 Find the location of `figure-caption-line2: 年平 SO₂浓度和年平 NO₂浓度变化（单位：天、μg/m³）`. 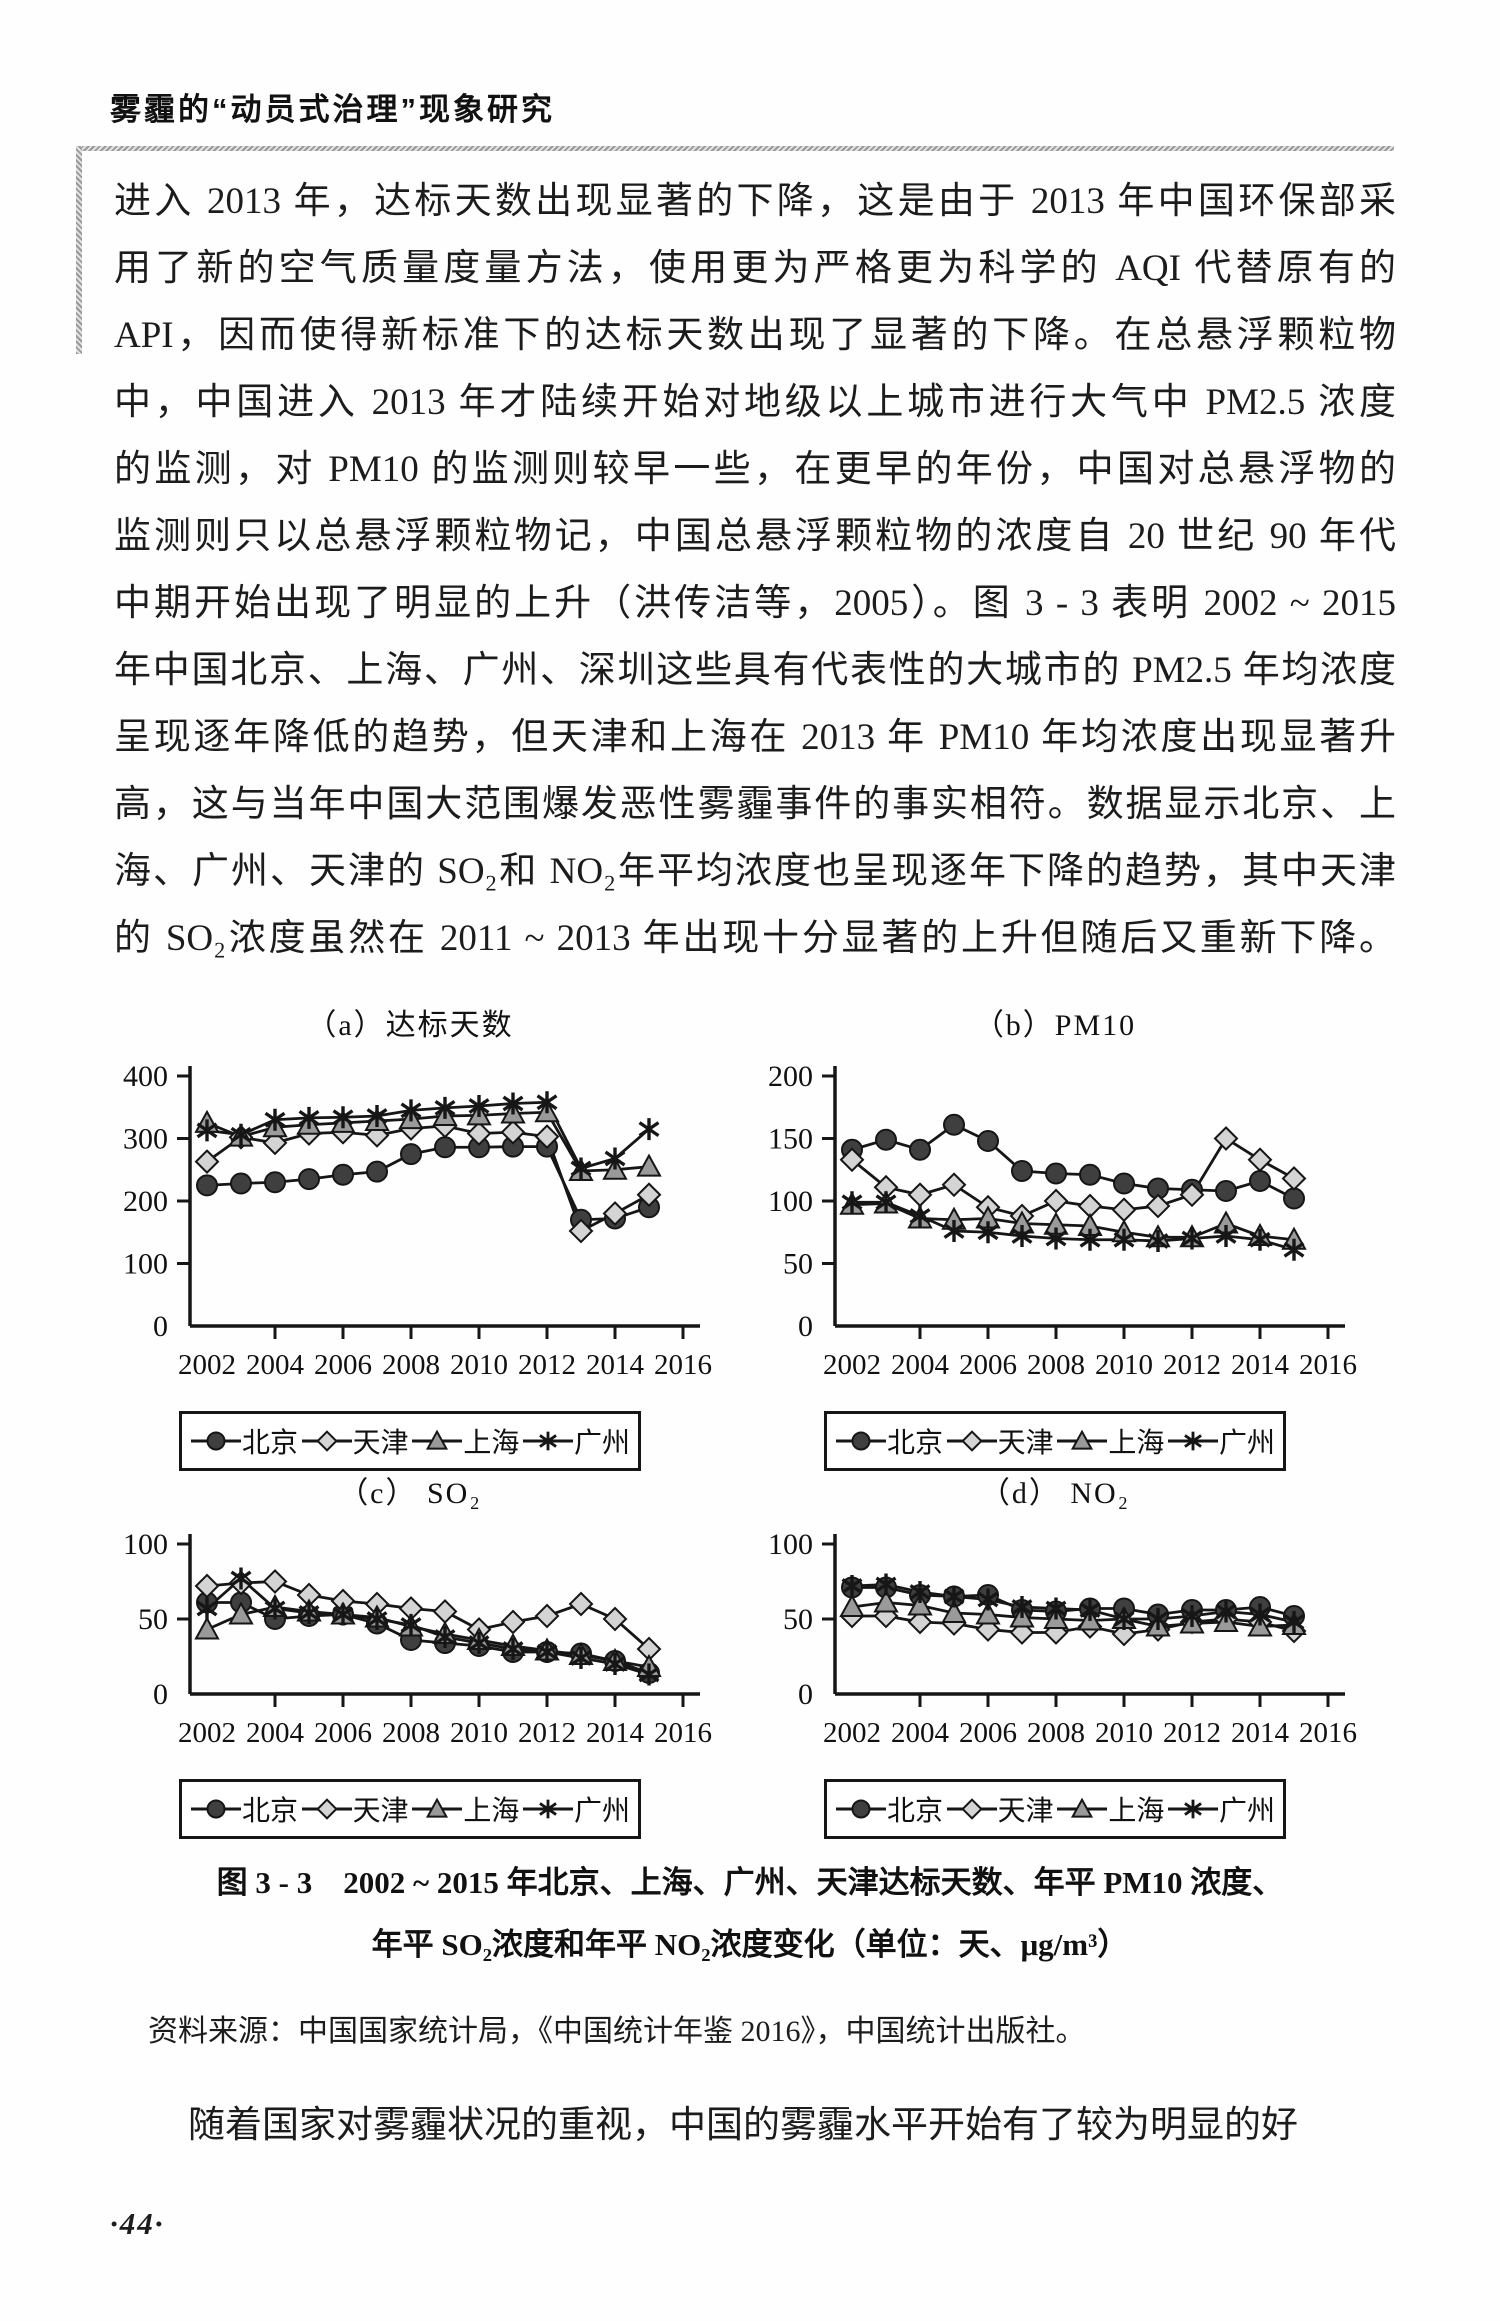

figure-caption-line2: 年平 SO₂浓度和年平 NO₂浓度变化（单位：天、μg/m³） is located at coordinates (750, 1944).